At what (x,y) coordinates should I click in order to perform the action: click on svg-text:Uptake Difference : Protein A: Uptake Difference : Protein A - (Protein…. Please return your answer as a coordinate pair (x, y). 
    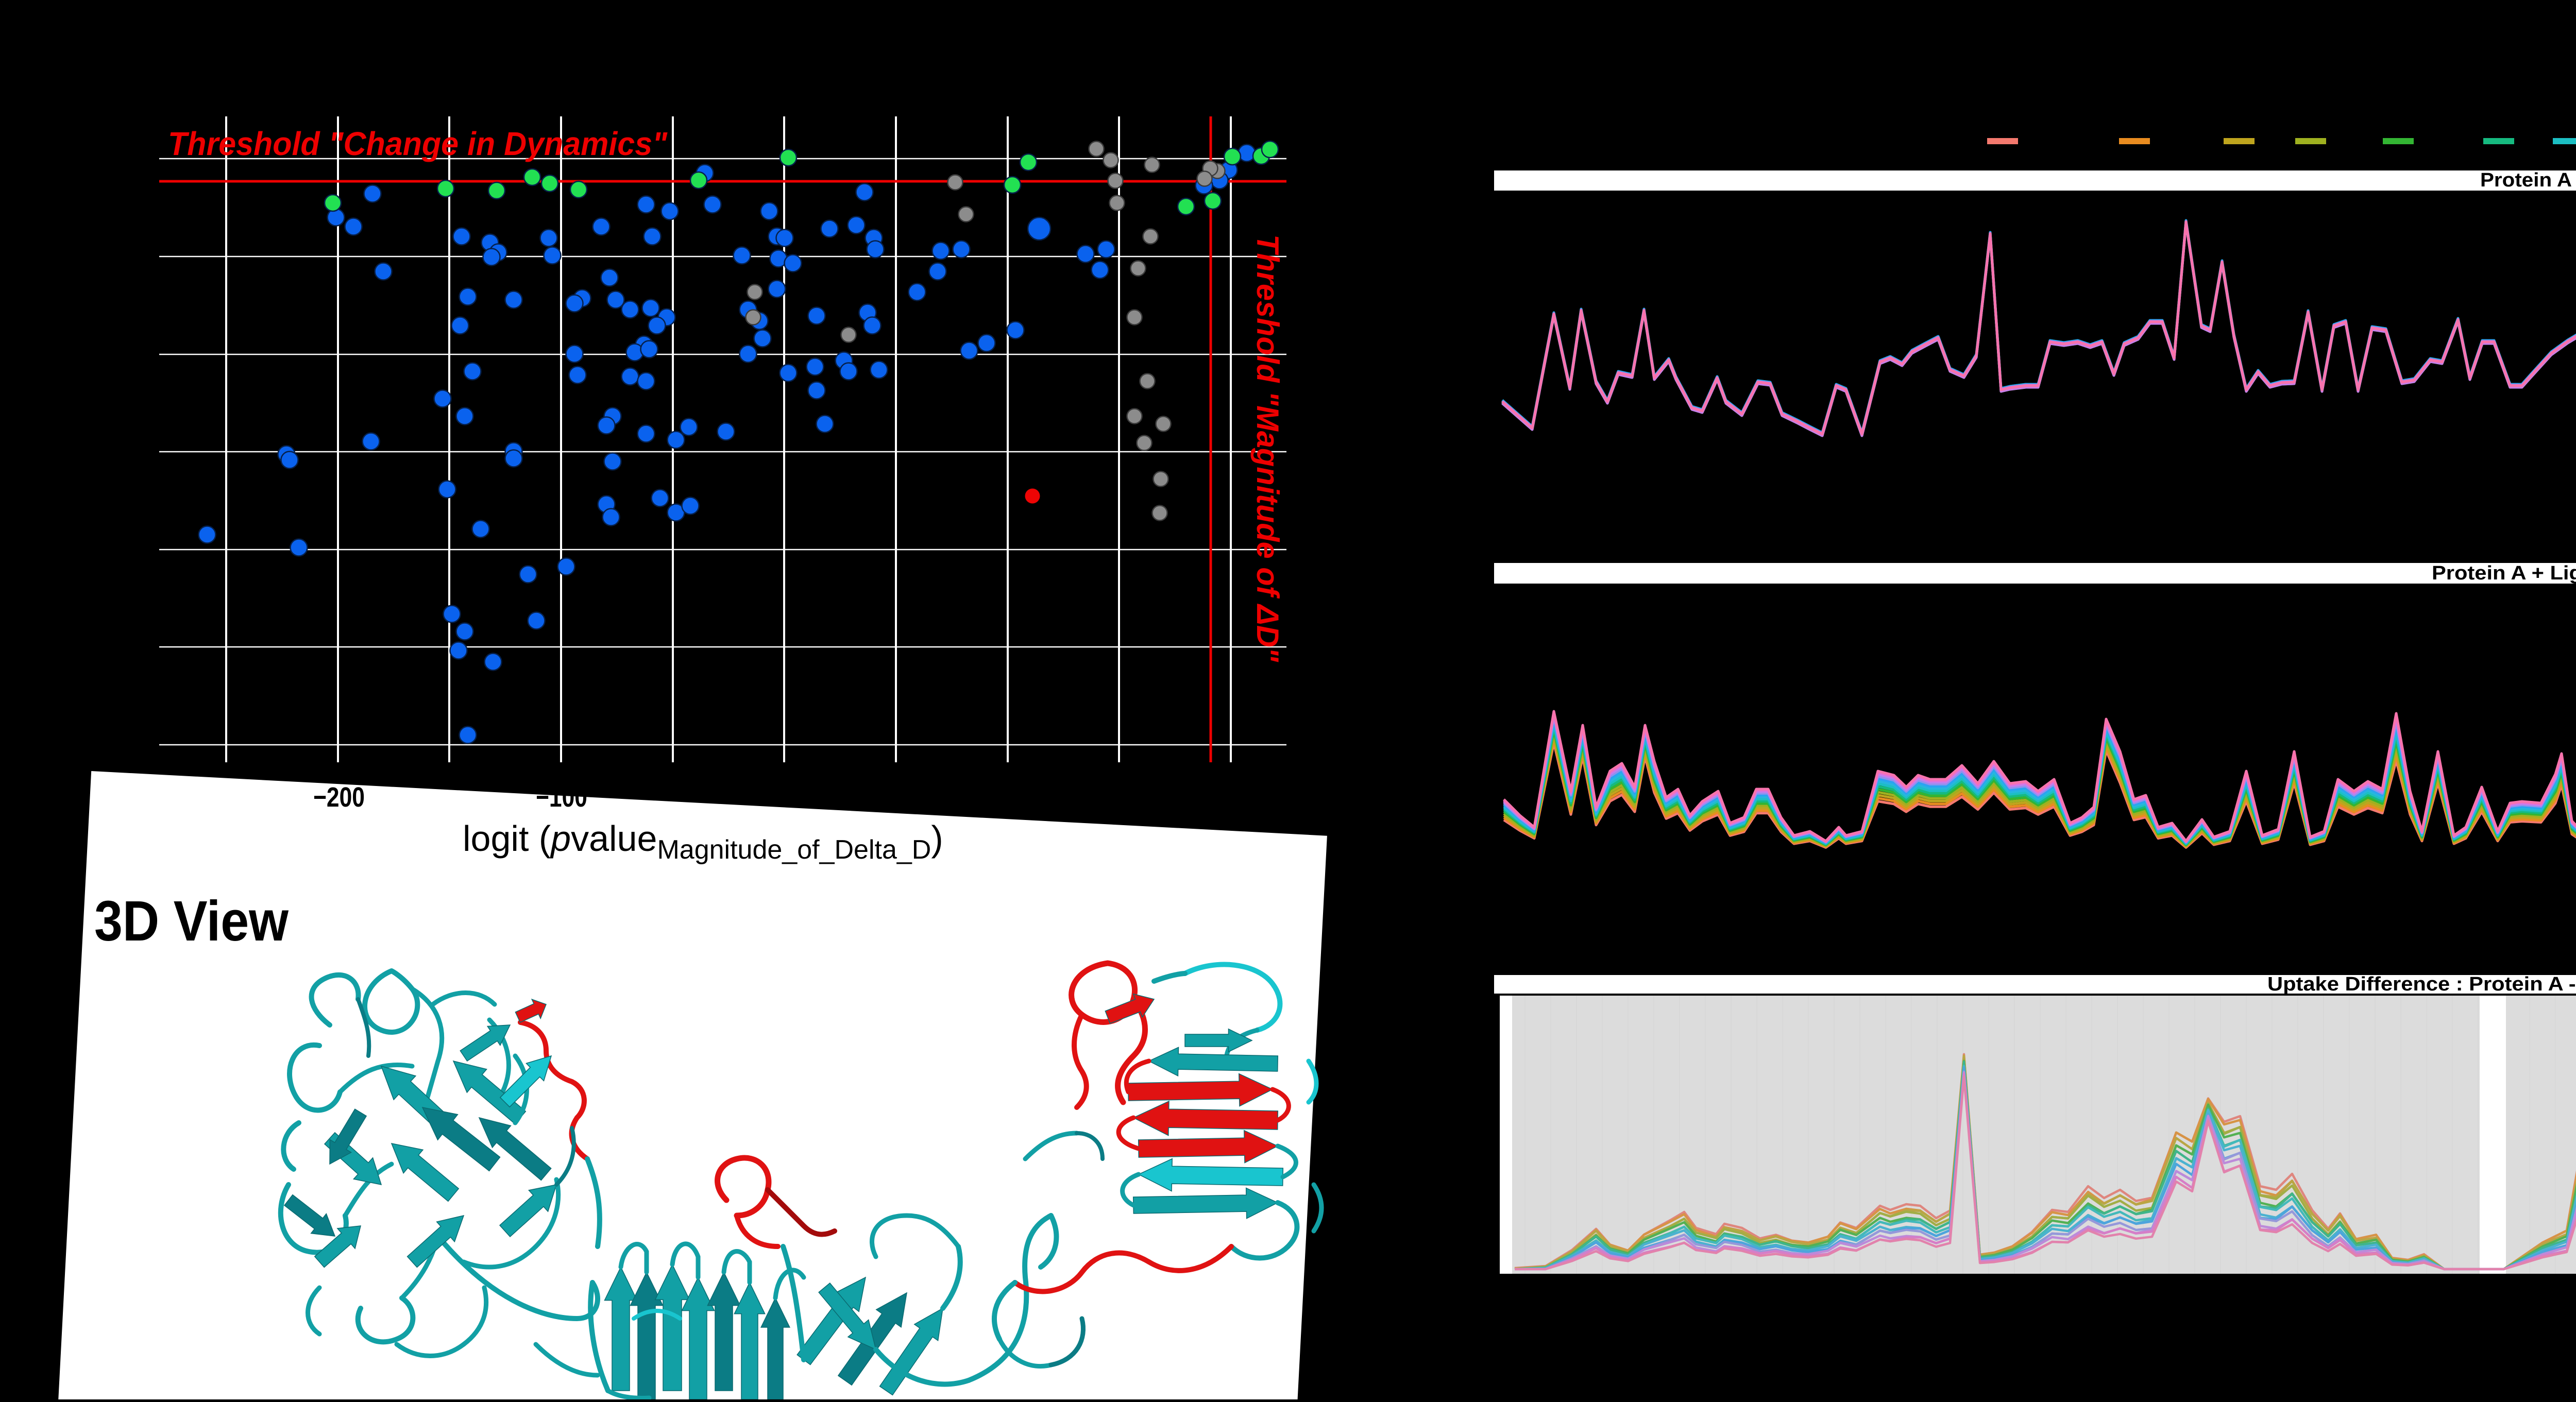
    Looking at the image, I should click on (2421, 984).